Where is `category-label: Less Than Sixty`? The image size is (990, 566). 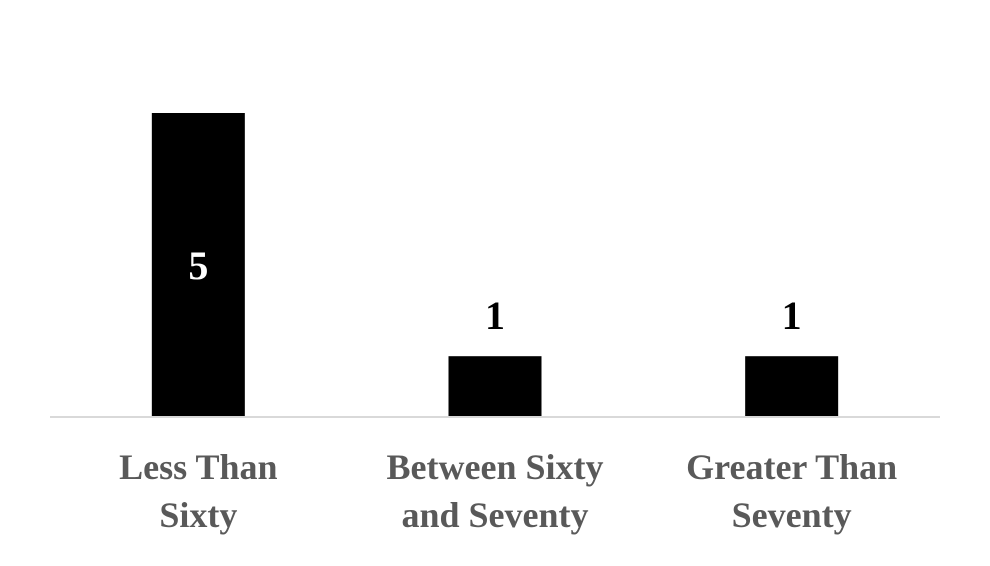 category-label: Less Than Sixty is located at coordinates (198, 491).